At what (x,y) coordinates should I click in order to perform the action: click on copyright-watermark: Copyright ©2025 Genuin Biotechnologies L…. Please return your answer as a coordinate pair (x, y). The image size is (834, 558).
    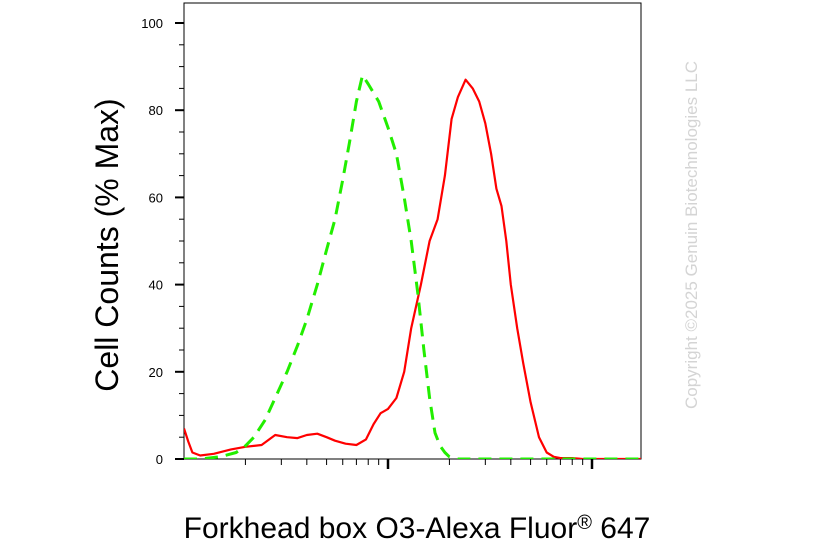
    Looking at the image, I should click on (691, 235).